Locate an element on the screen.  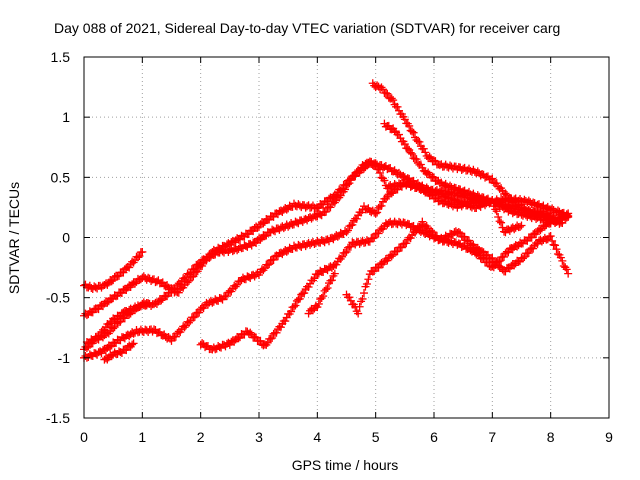
x-tick-label: 2 is located at coordinates (201, 437).